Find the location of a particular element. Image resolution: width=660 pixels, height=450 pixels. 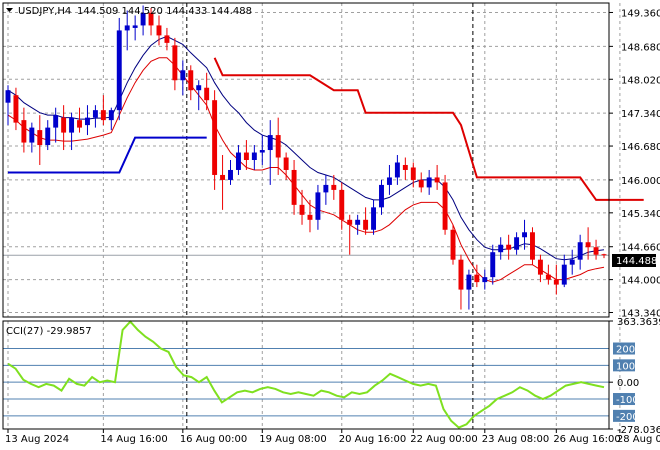

time-tick-label: 20 Aug 16:00 is located at coordinates (372, 439).